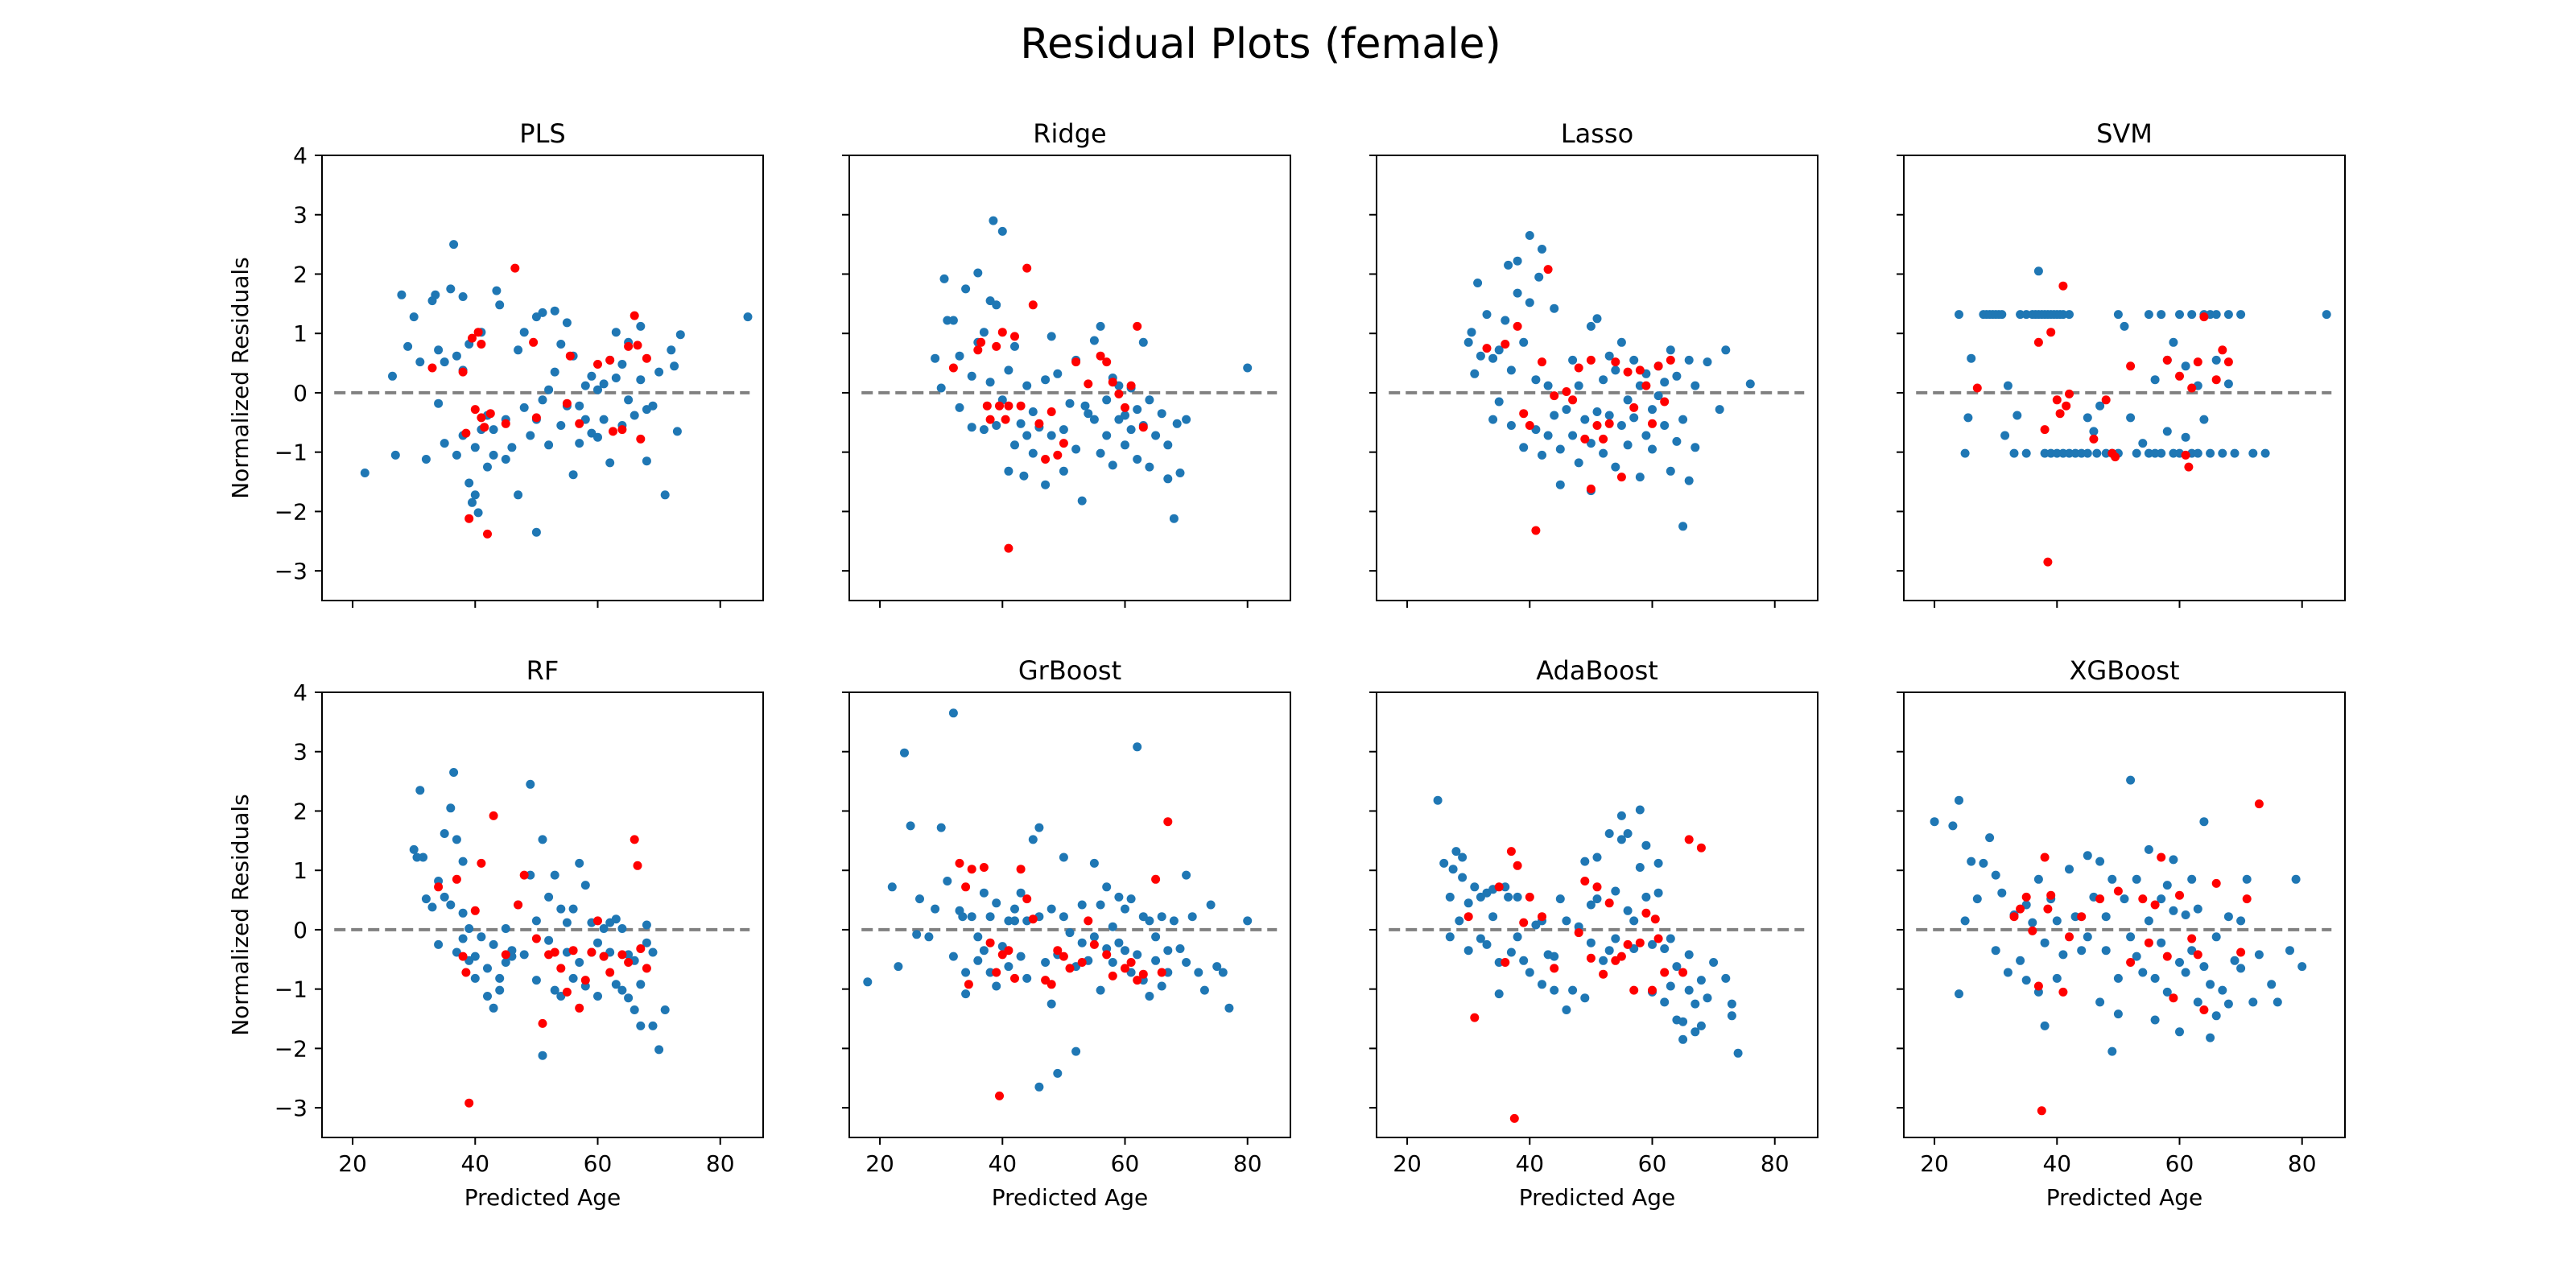  I want to click on panel-title: XGBoost, so click(2124, 670).